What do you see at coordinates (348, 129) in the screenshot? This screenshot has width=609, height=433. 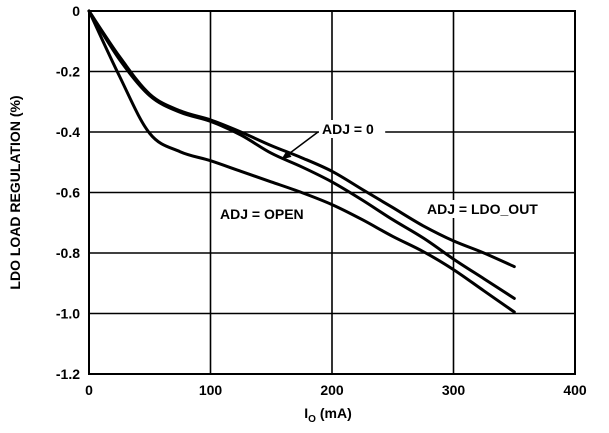 I see `annotation-label: ADJ = 0` at bounding box center [348, 129].